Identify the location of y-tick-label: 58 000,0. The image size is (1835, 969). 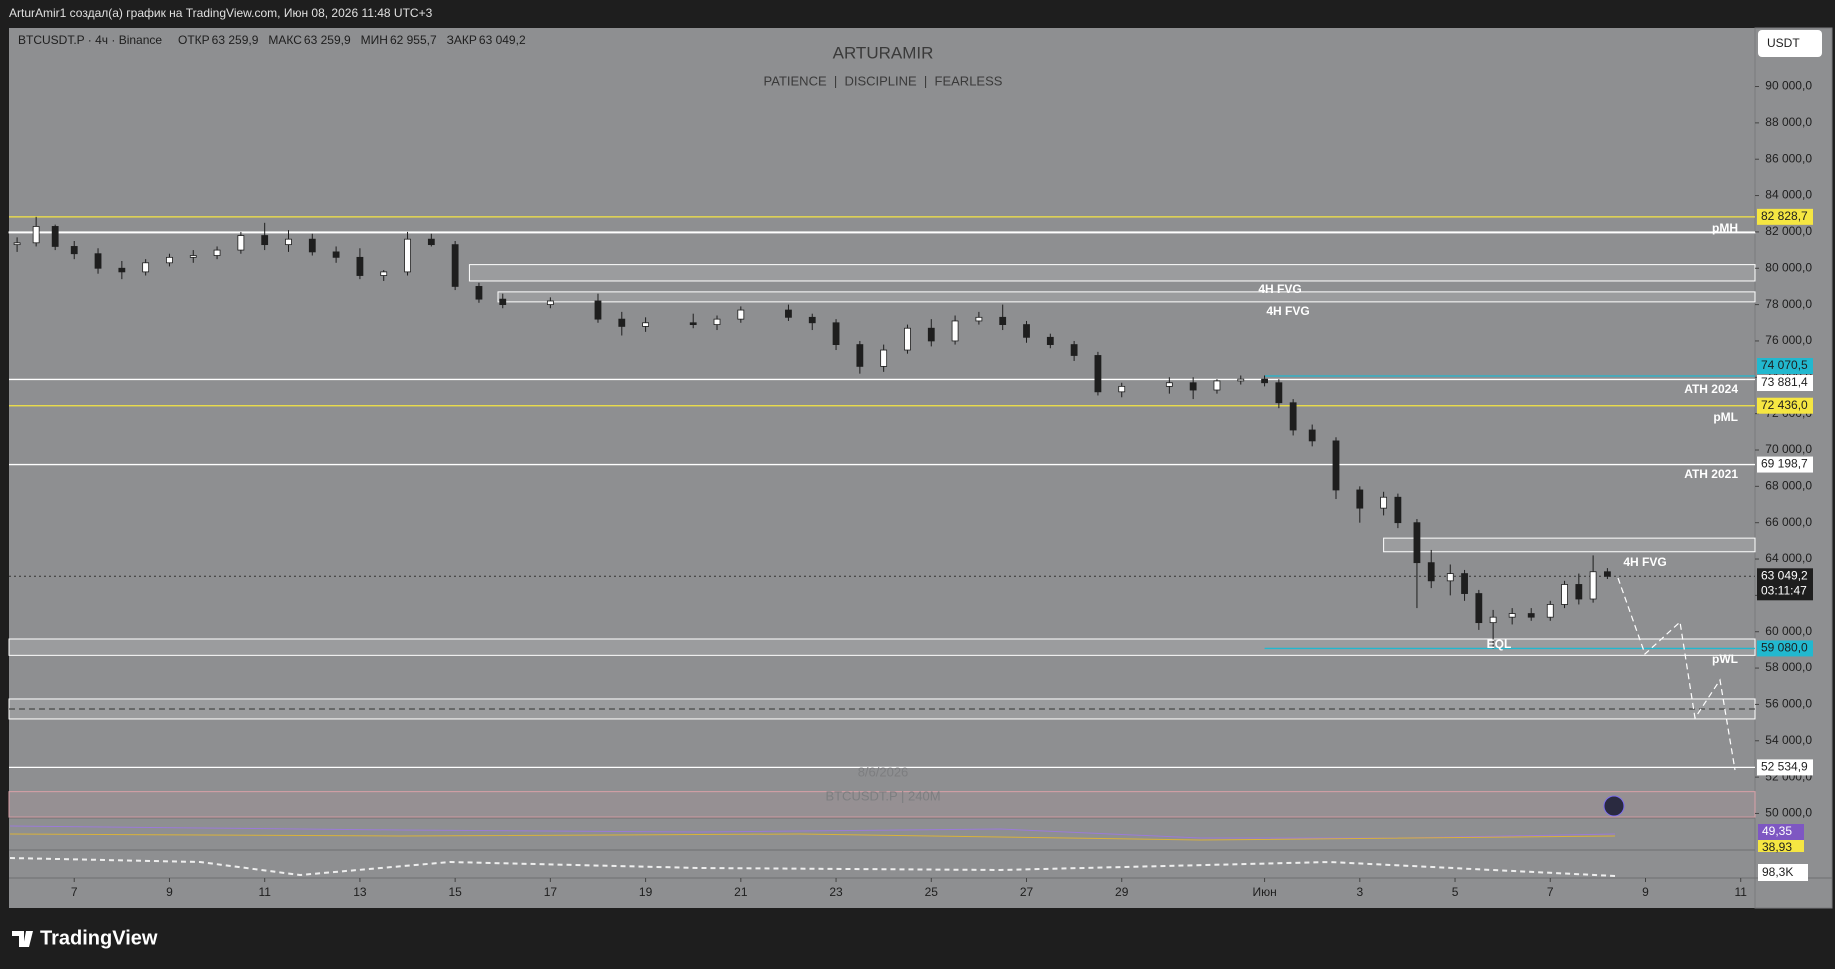
(1788, 667).